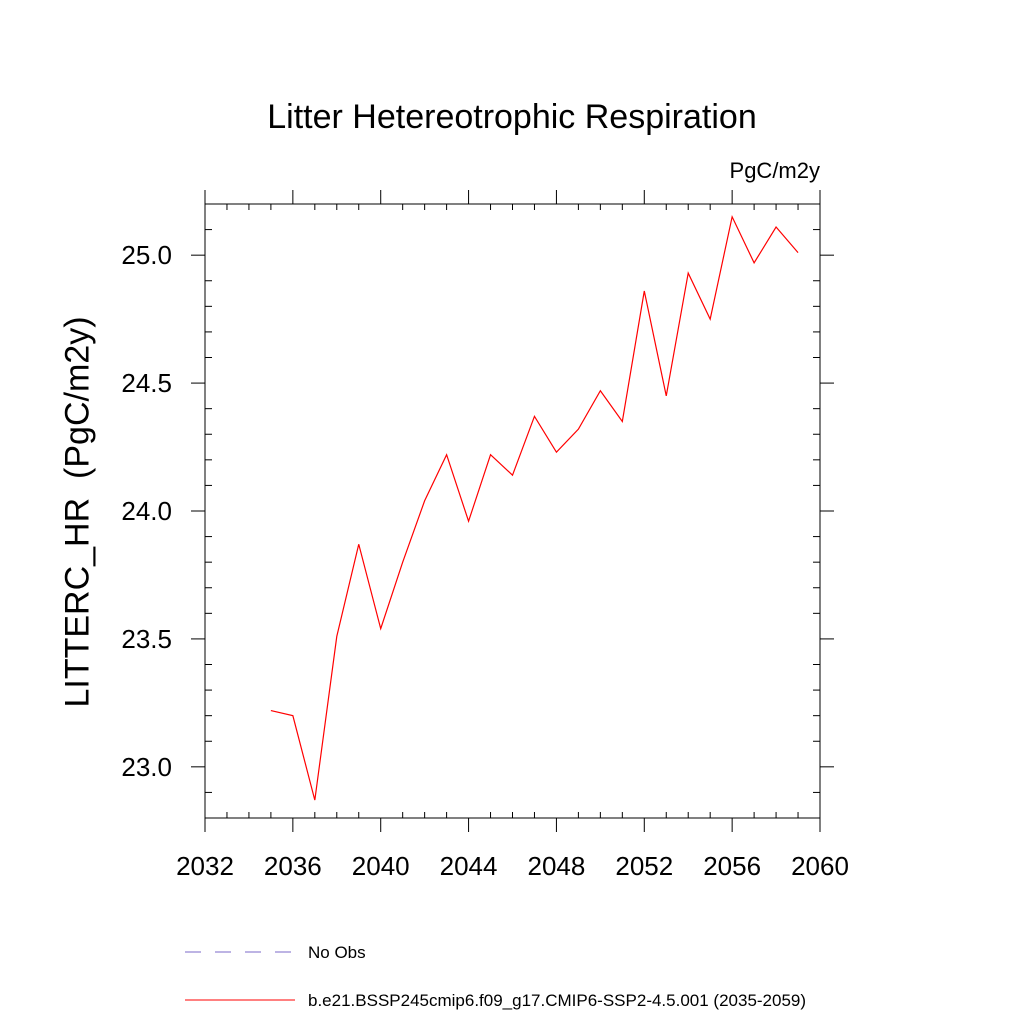 Image resolution: width=1024 pixels, height=1024 pixels. I want to click on y-tick-label: 24.5, so click(146, 383).